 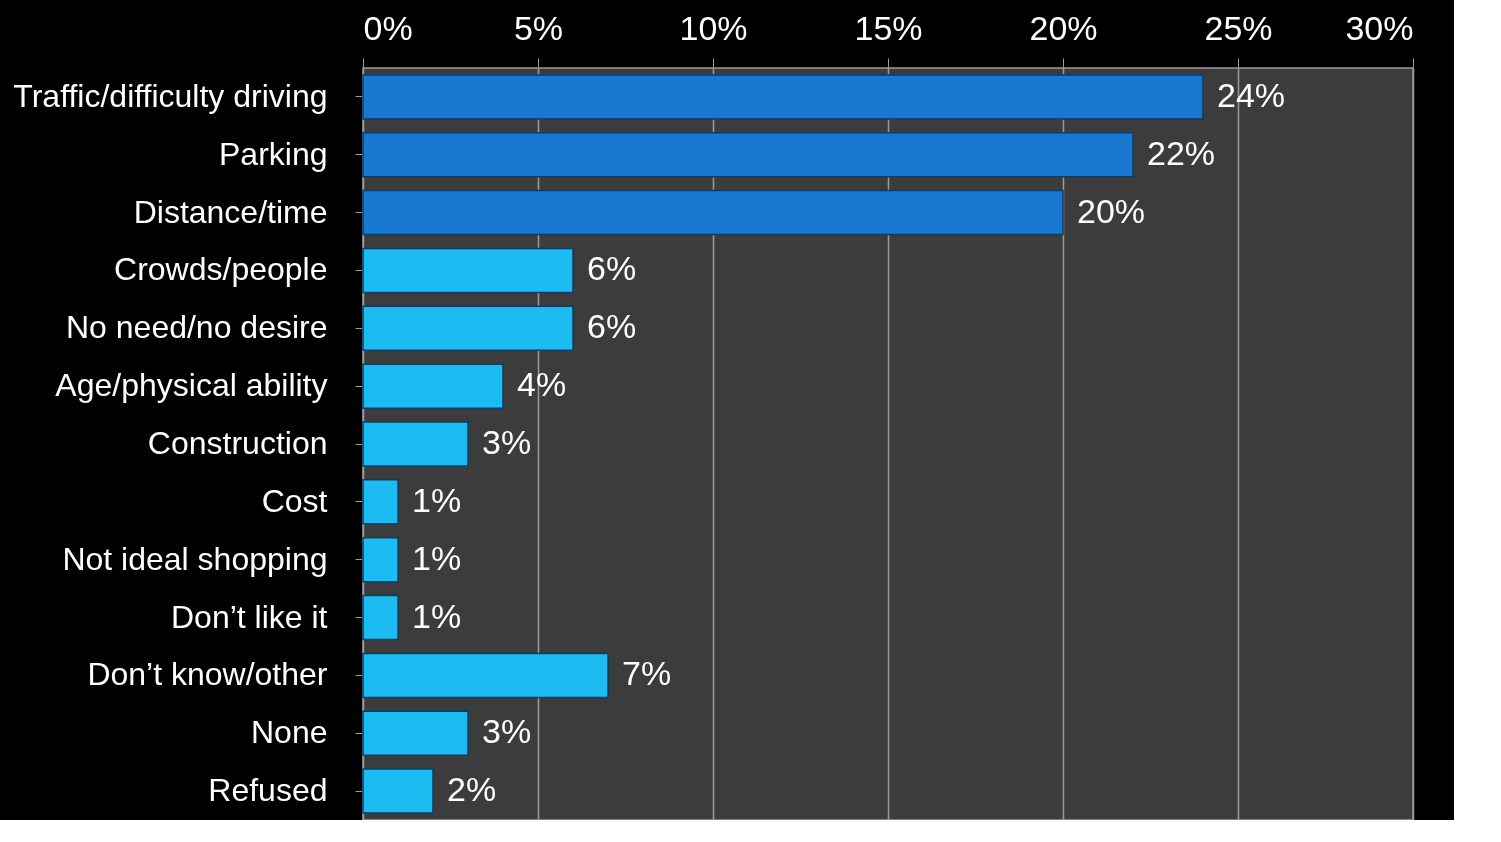 I want to click on data-label: 22%, so click(x=1181, y=152).